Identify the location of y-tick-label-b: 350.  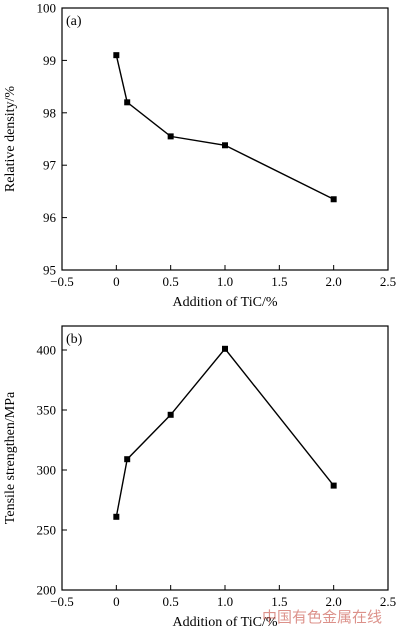
(47, 410).